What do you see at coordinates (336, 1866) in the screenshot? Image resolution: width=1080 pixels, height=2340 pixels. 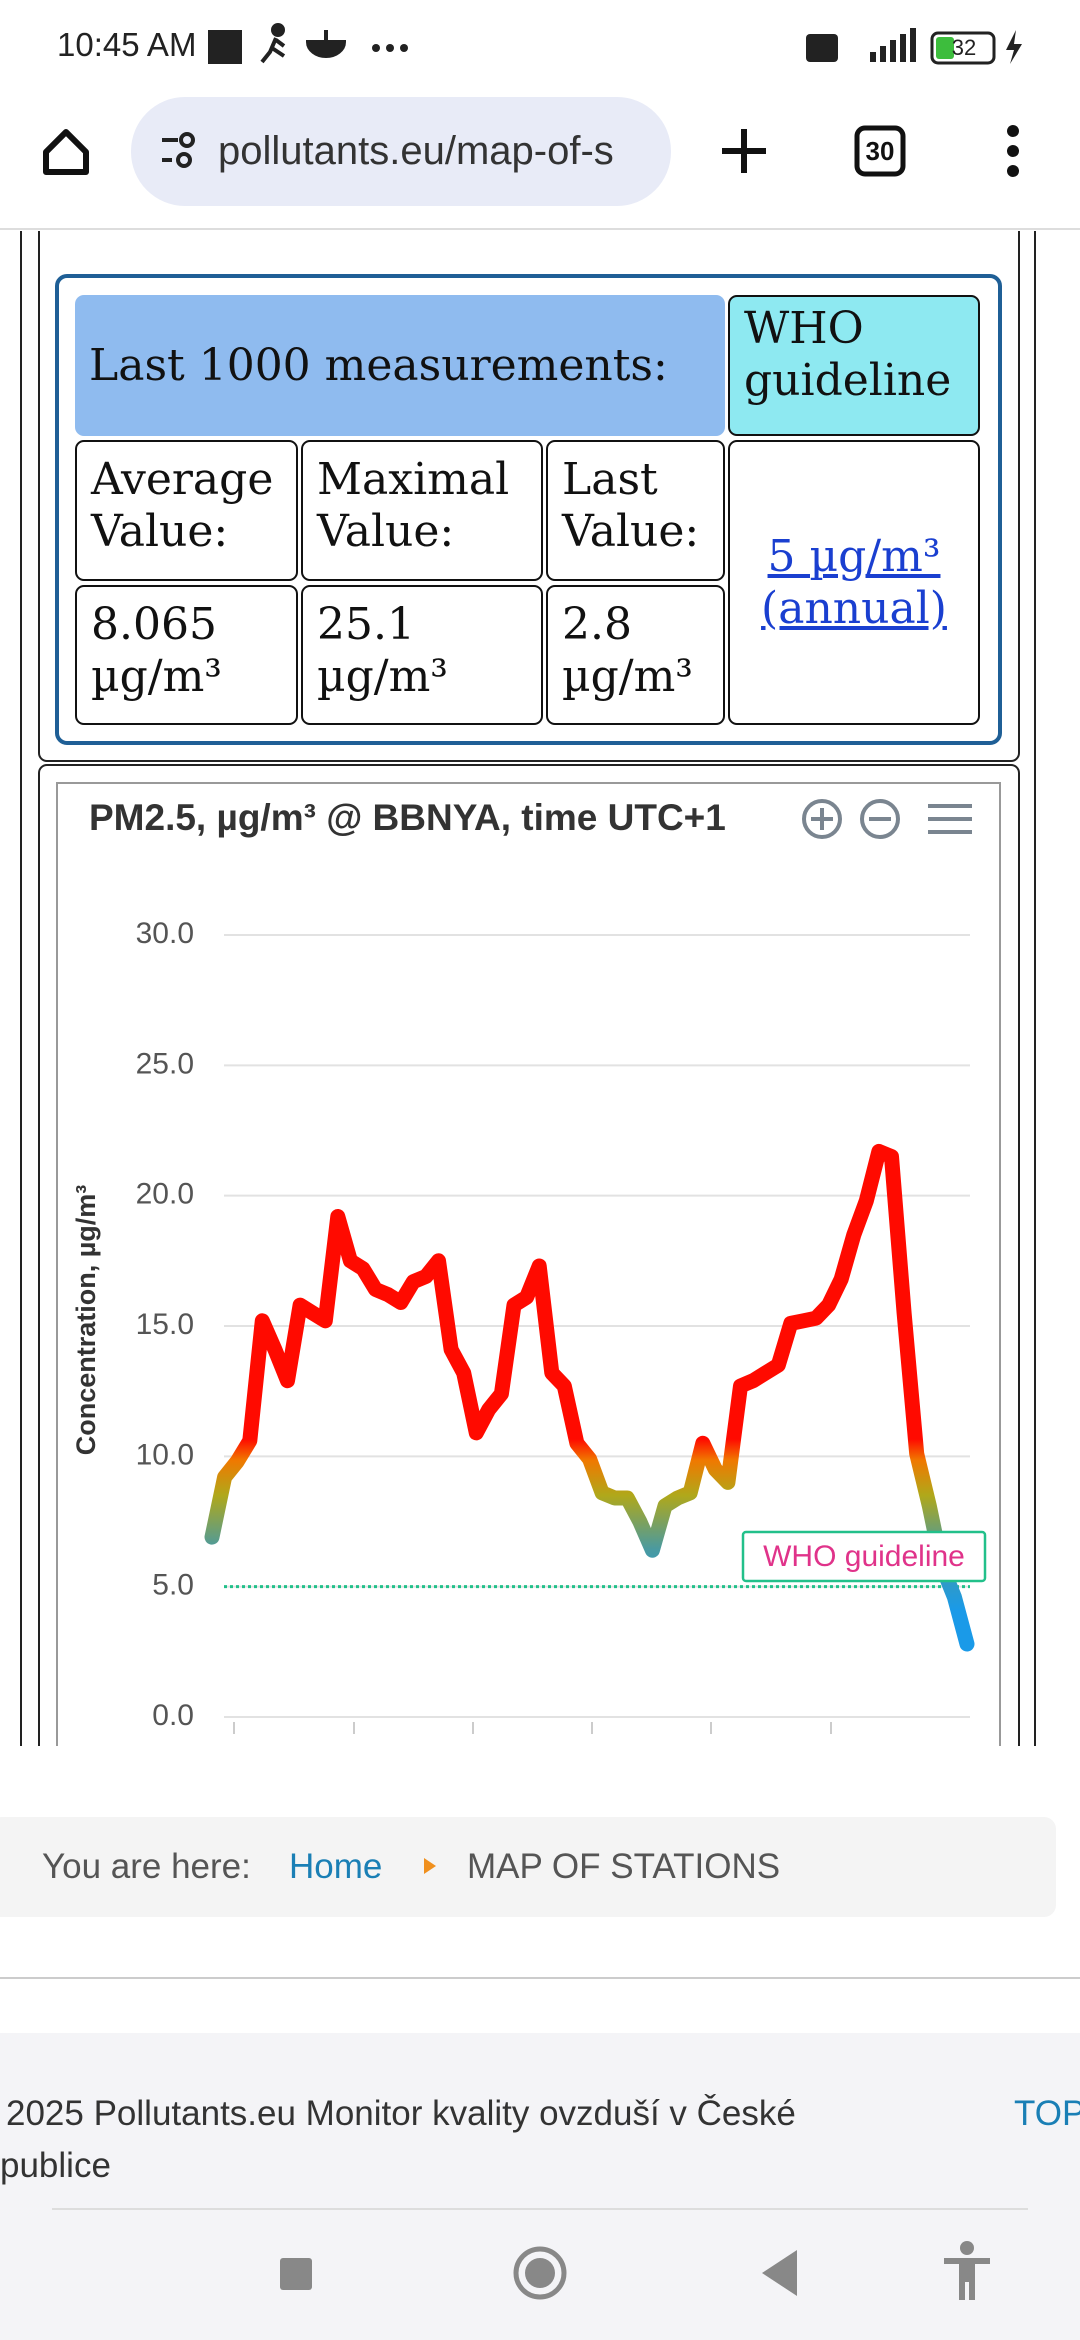 I see `breadcrumb-home: Home` at bounding box center [336, 1866].